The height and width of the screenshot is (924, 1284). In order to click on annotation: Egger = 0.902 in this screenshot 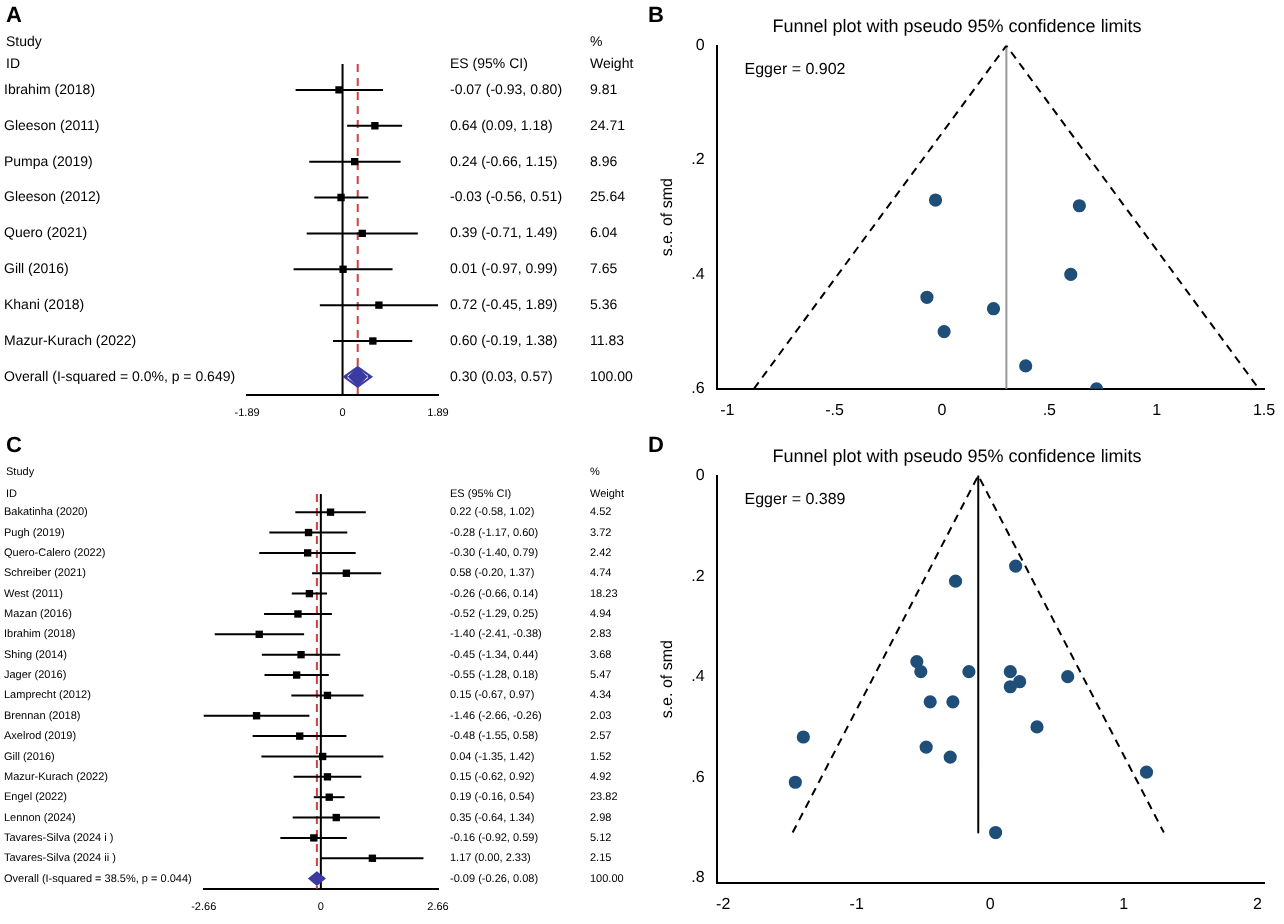, I will do `click(795, 69)`.